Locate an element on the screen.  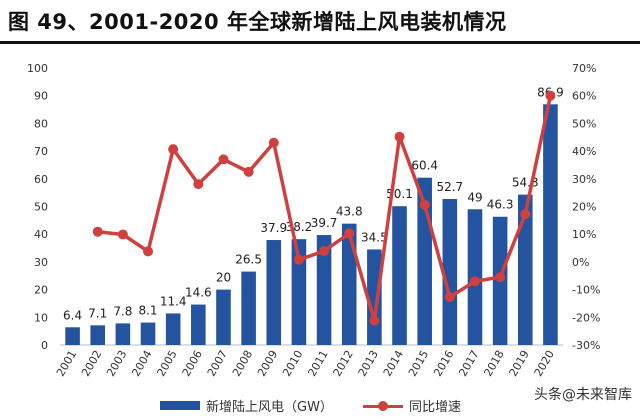
legend-swatch-bar is located at coordinates (180, 405).